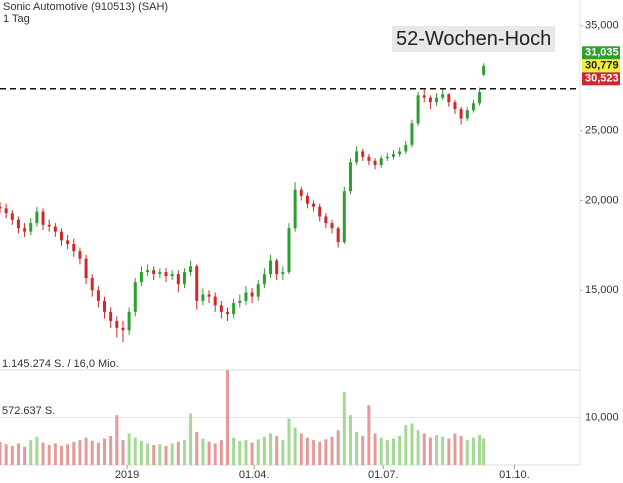 This screenshot has width=623, height=483. I want to click on volume-tick-label: 10,000, so click(602, 417).